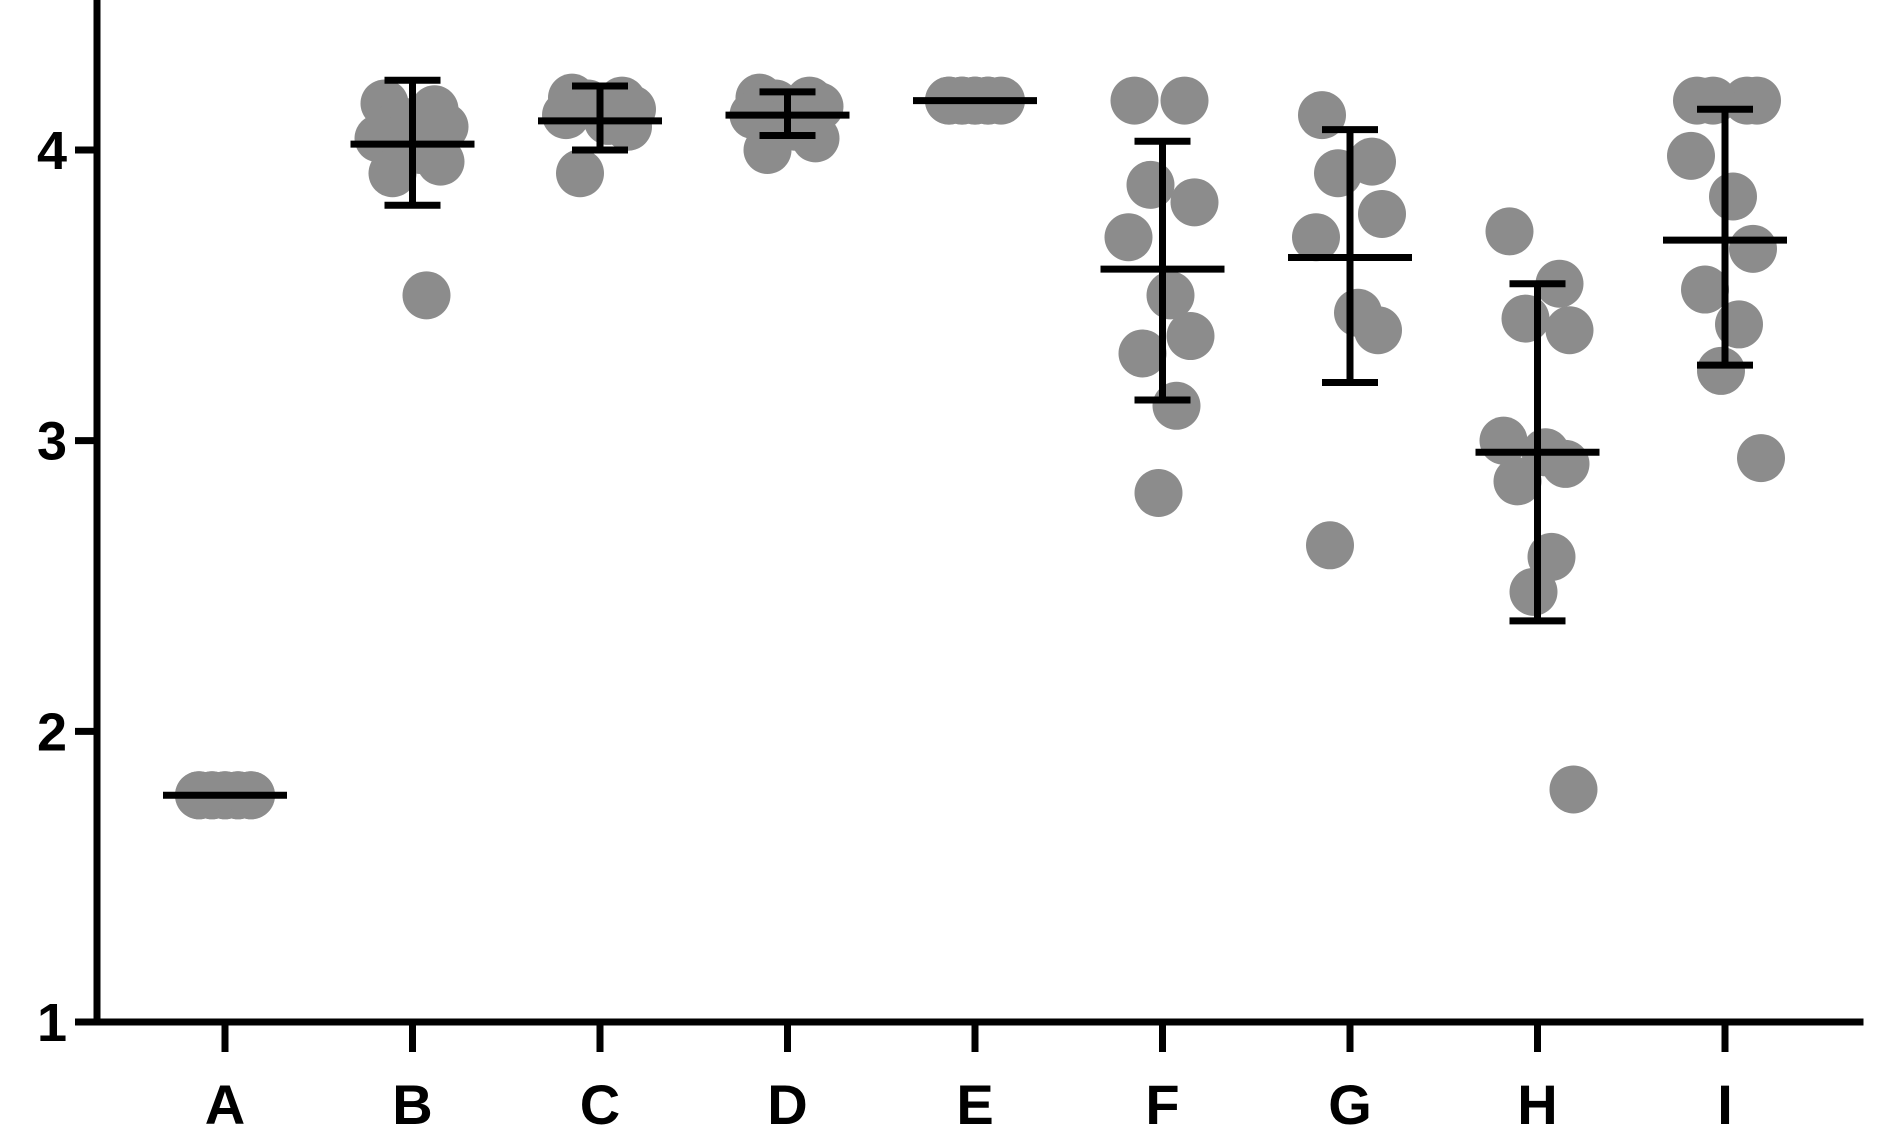 This screenshot has width=1879, height=1133. Describe the element at coordinates (1350, 1103) in the screenshot. I see `x-tick-label-g: G` at that location.